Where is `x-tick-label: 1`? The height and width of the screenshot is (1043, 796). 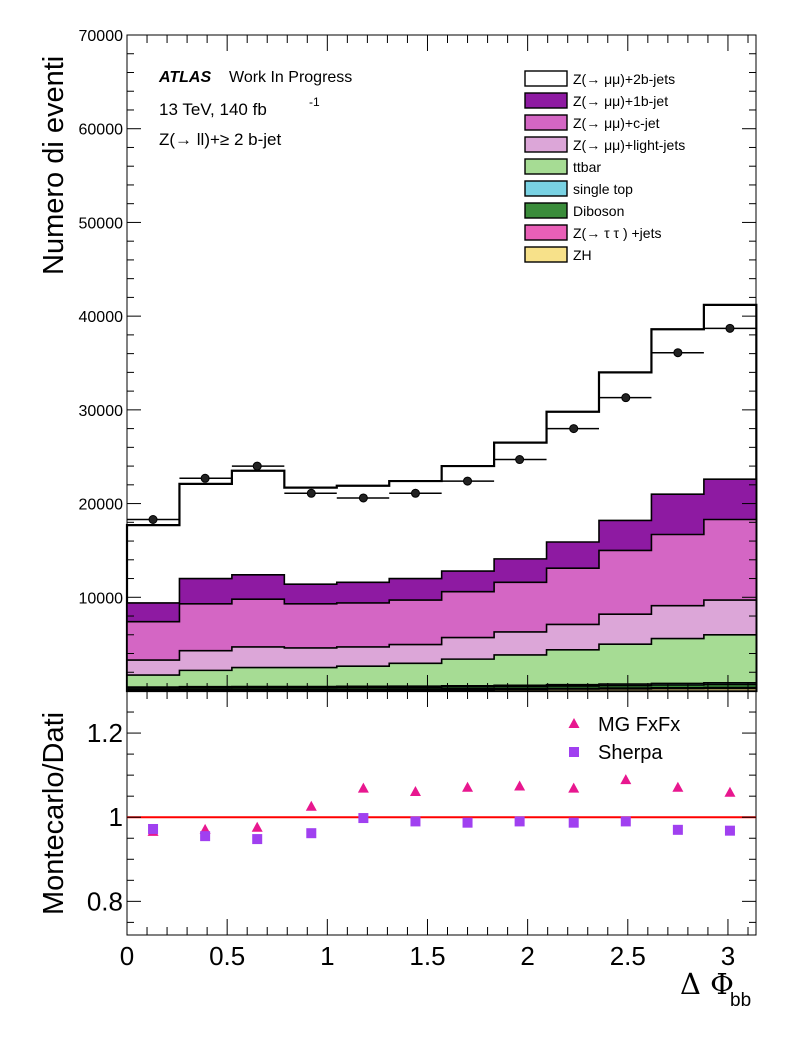
x-tick-label: 1 is located at coordinates (327, 956).